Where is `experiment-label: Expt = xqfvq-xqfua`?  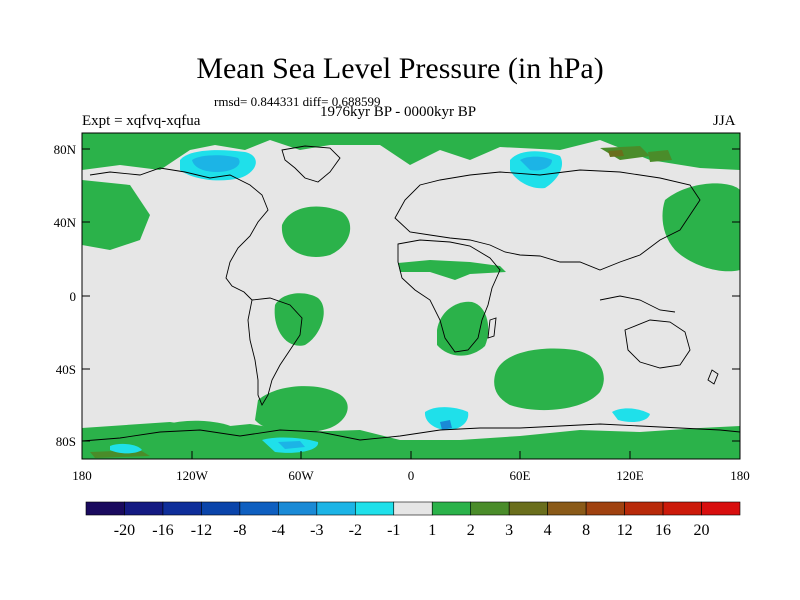
experiment-label: Expt = xqfvq-xqfua is located at coordinates (141, 121).